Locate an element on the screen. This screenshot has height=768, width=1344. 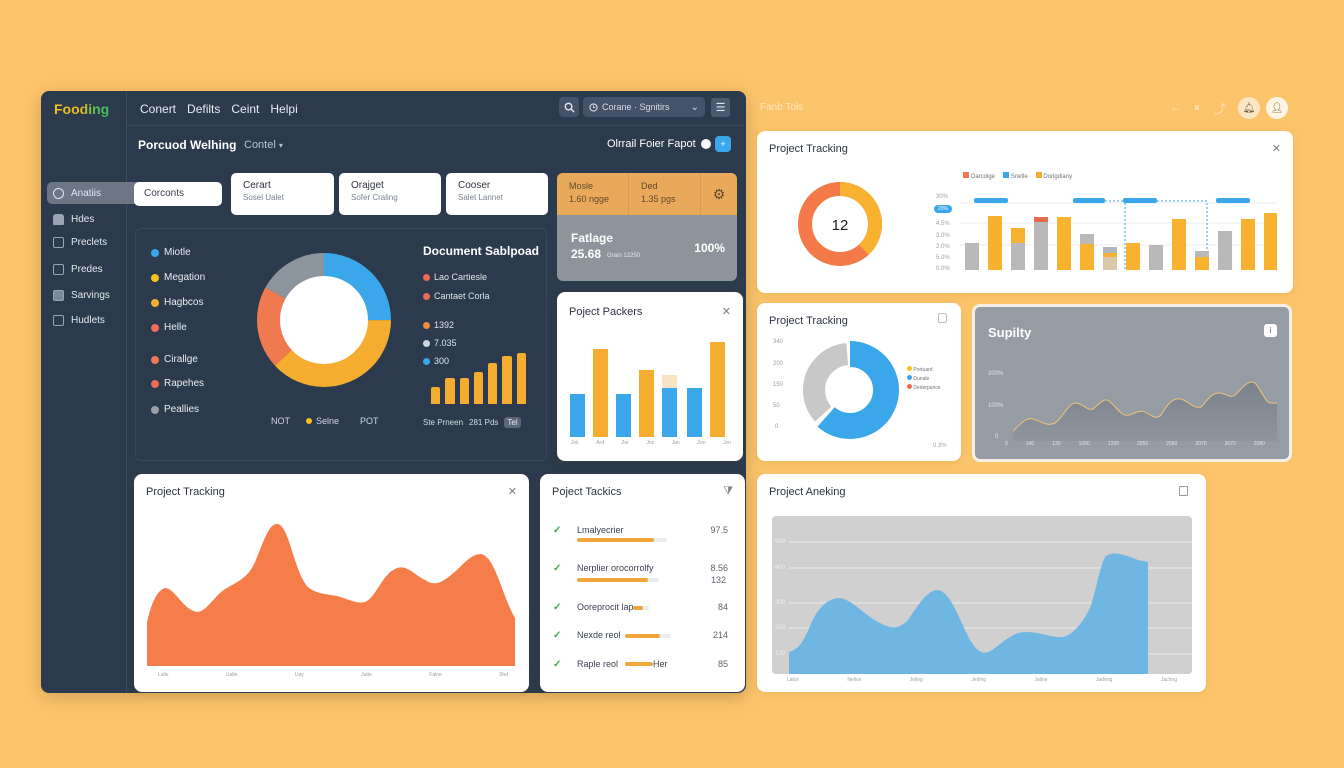
sidebar-item-predes: Predes is located at coordinates (78, 269).